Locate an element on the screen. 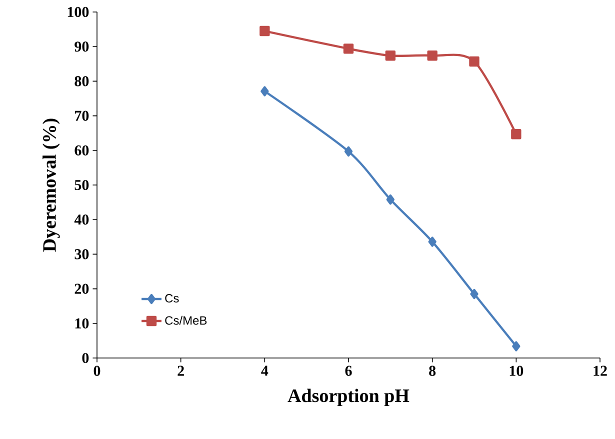 This screenshot has width=615, height=439. x-tick-label: 6 is located at coordinates (348, 371).